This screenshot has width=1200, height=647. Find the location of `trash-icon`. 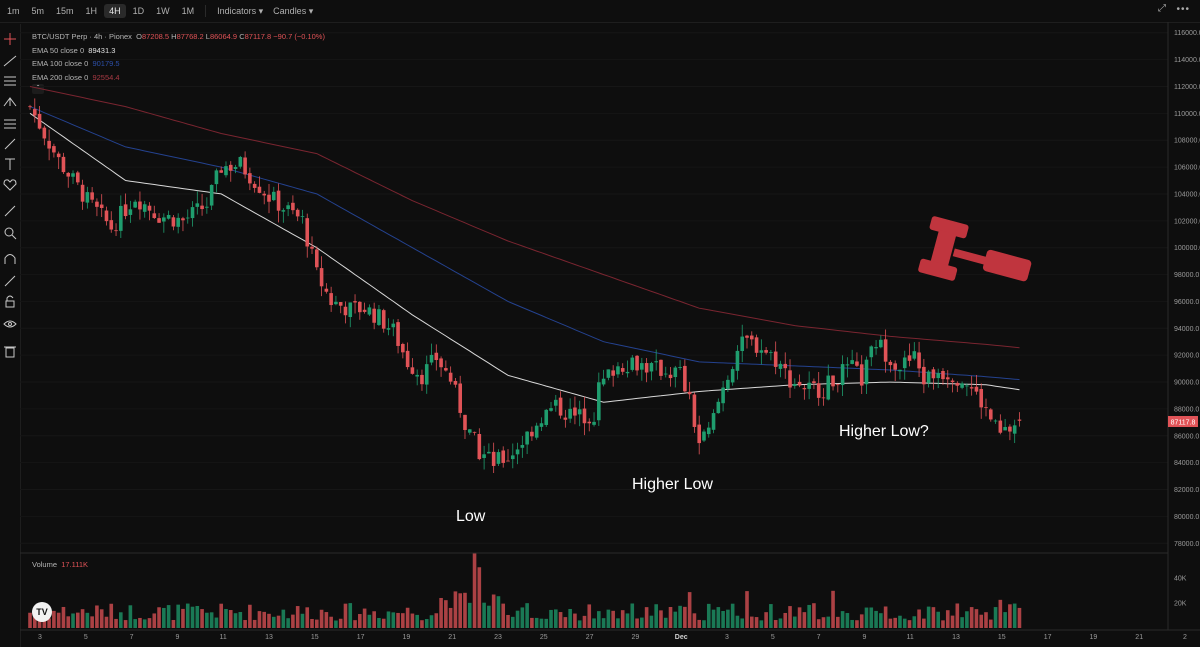

trash-icon is located at coordinates (10, 352).